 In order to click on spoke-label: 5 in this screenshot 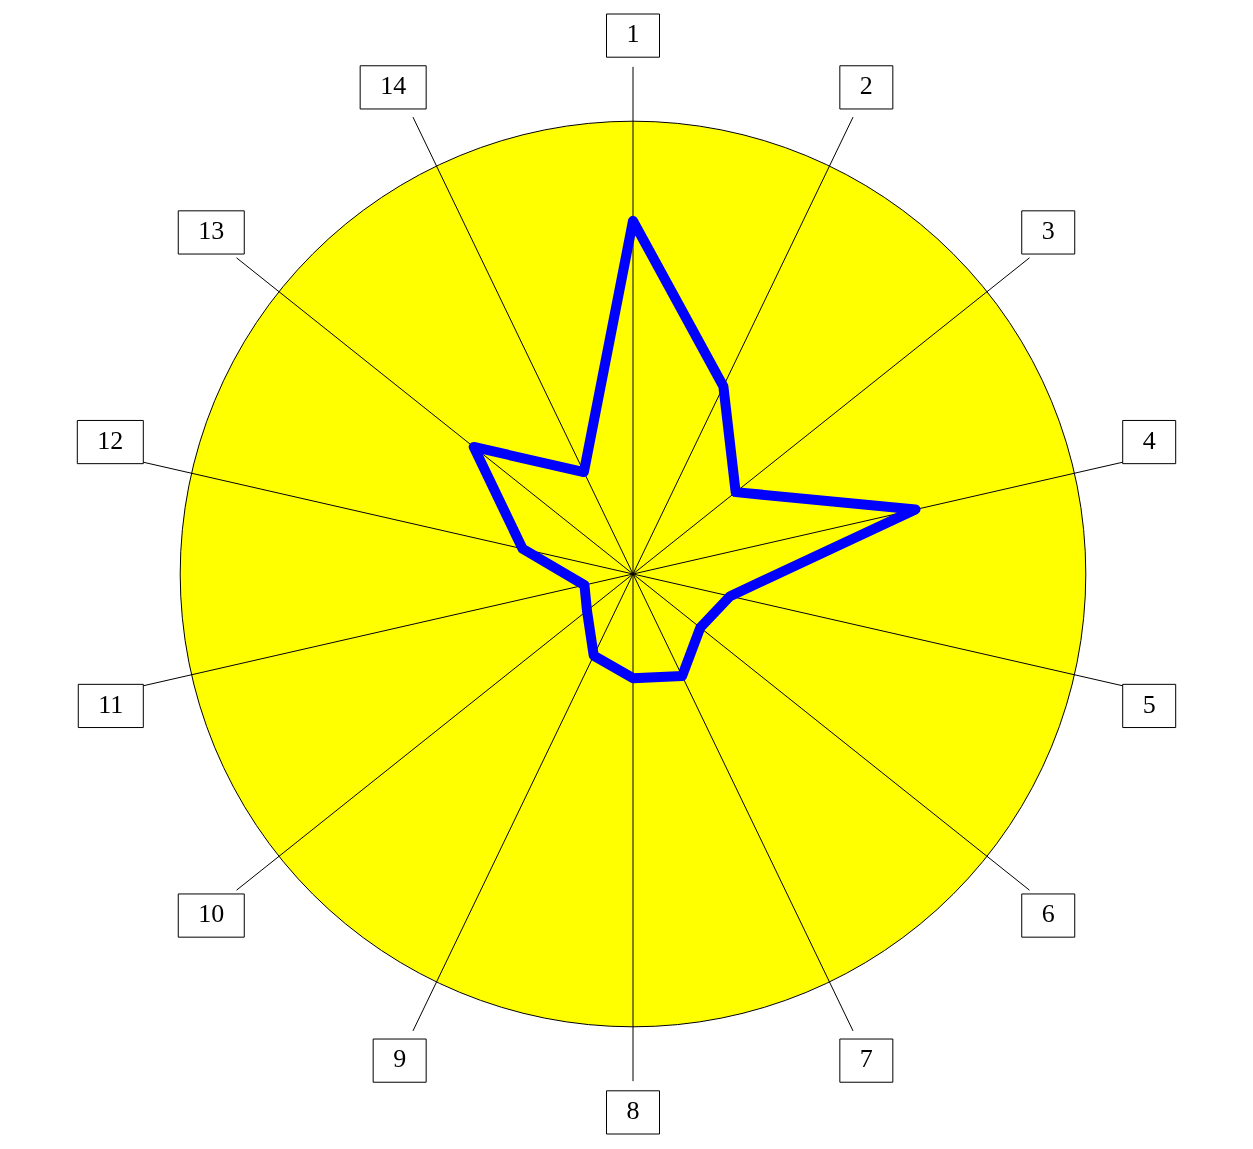, I will do `click(1149, 704)`.